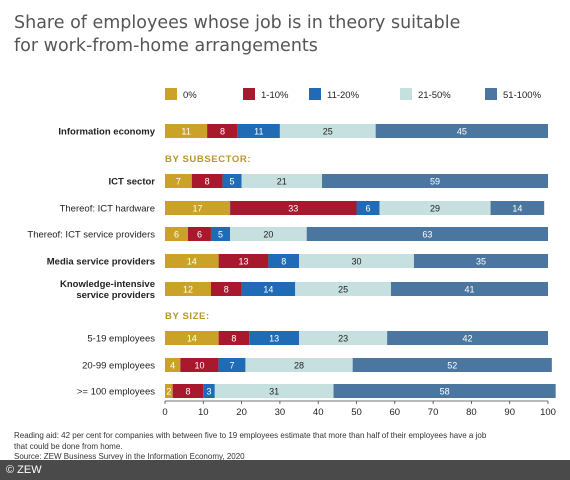 Image resolution: width=570 pixels, height=480 pixels. I want to click on data-label-4-3: 20, so click(268, 234).